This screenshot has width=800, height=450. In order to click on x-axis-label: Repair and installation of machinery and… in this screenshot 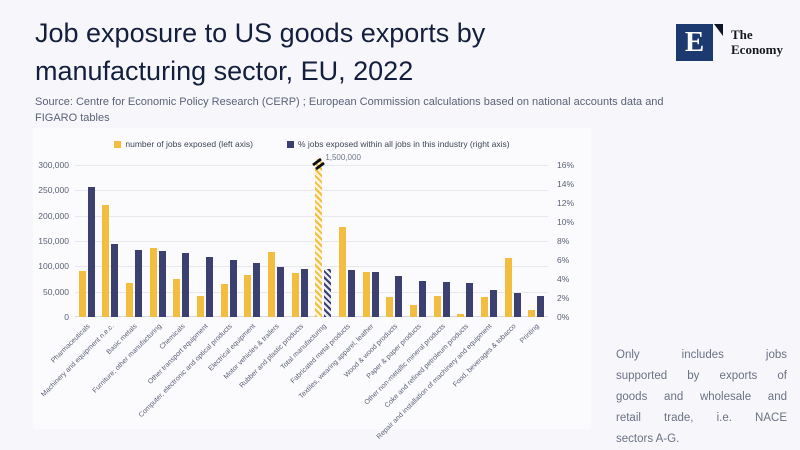, I will do `click(435, 382)`.